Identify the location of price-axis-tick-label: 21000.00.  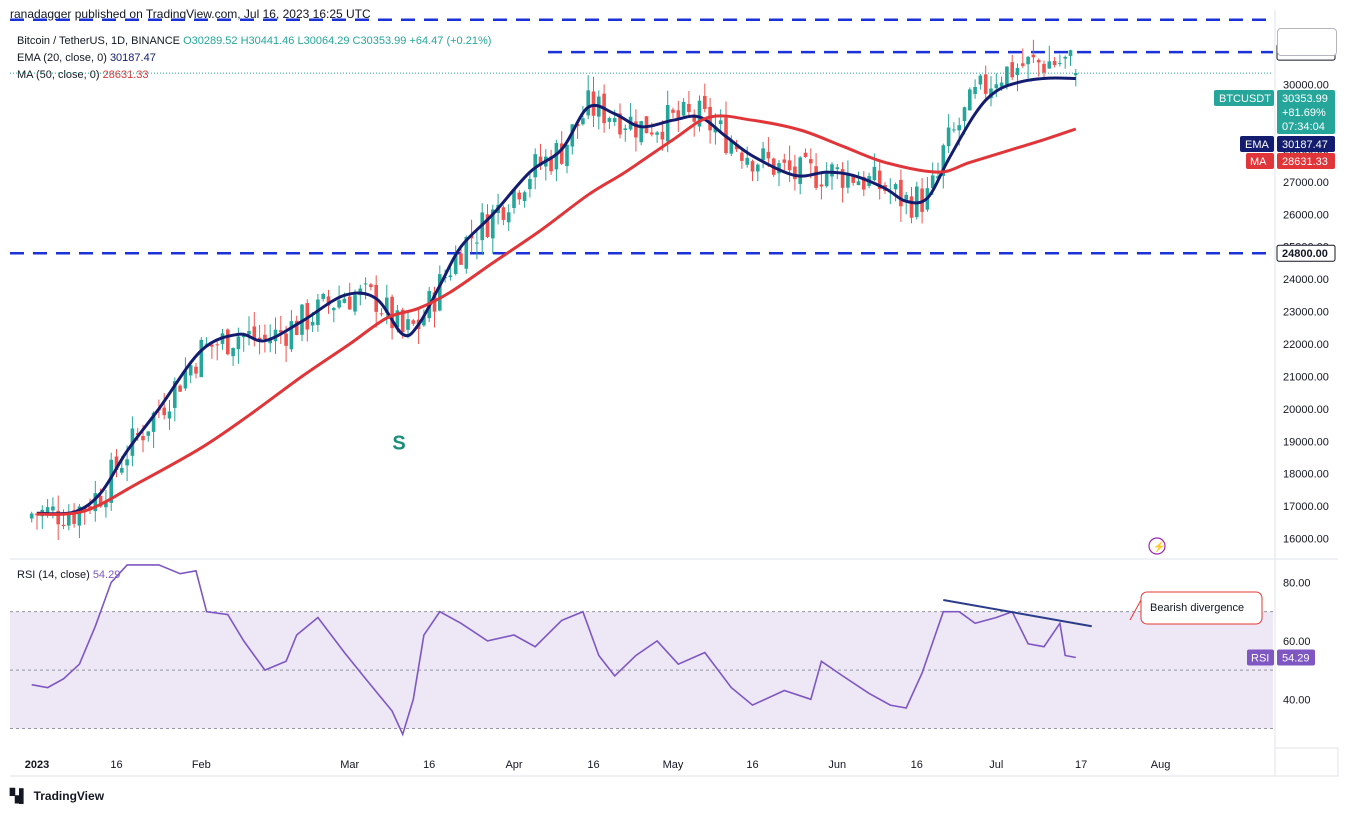
(1306, 377).